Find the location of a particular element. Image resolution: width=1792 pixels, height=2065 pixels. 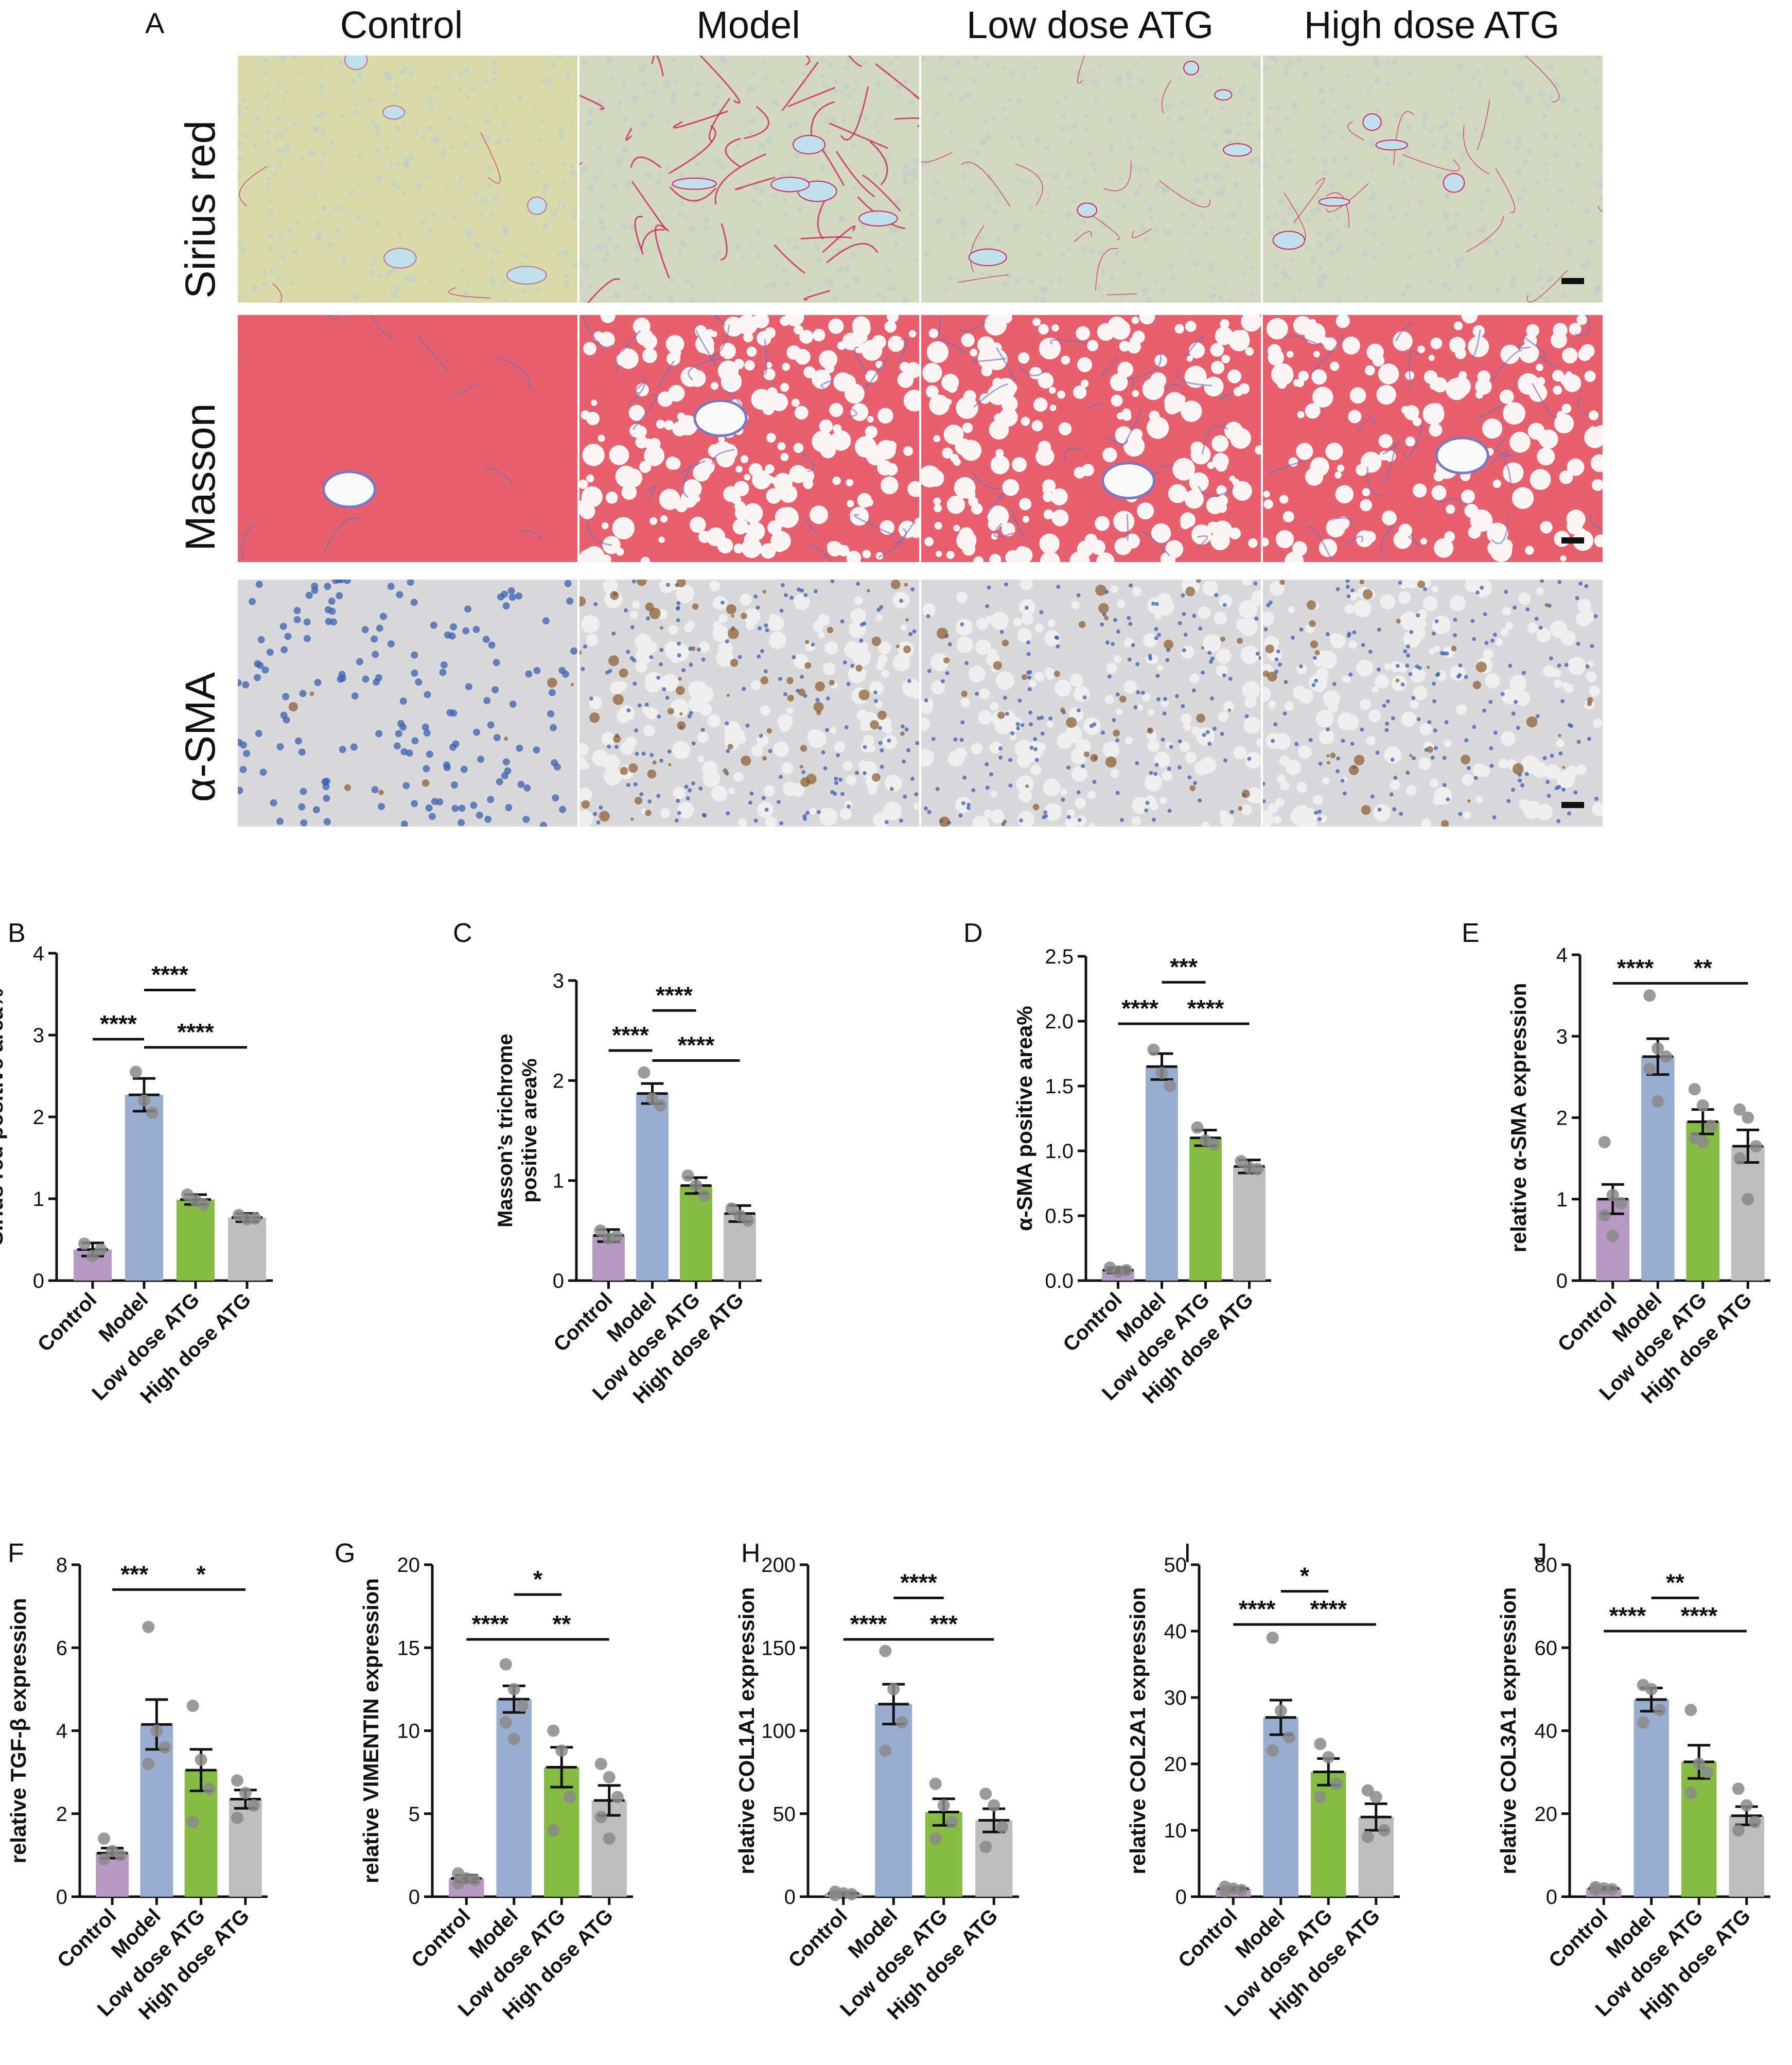

micrograph-masson-control is located at coordinates (408, 438).